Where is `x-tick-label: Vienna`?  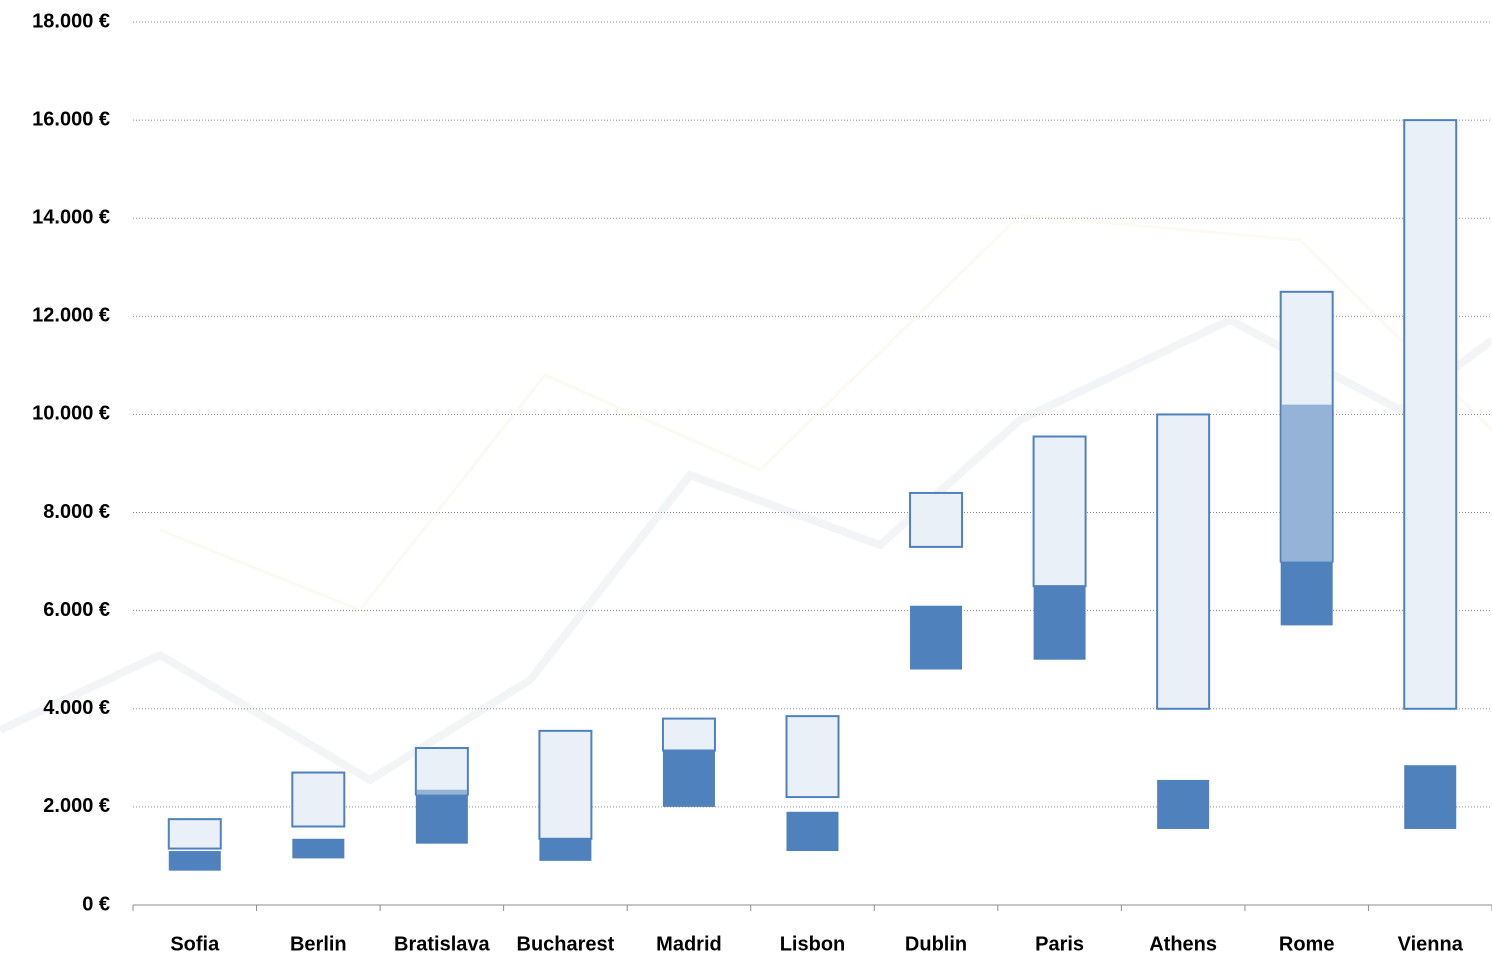
x-tick-label: Vienna is located at coordinates (1431, 944).